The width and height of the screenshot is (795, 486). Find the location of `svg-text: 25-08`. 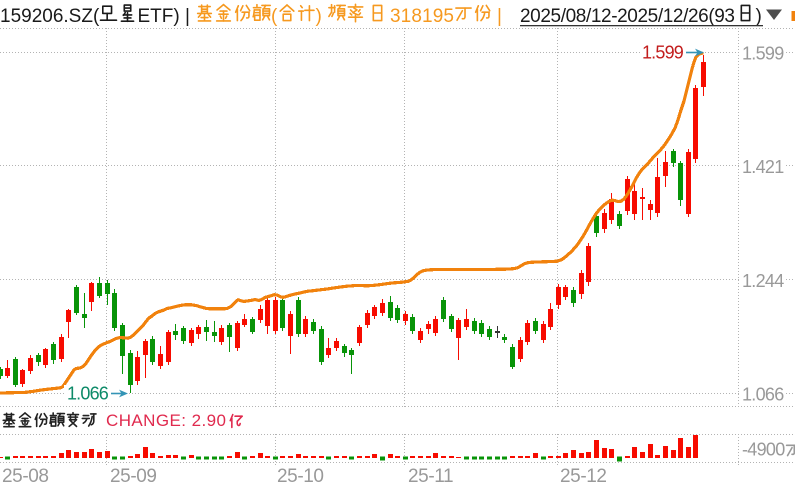

svg-text: 25-08 is located at coordinates (25, 476).